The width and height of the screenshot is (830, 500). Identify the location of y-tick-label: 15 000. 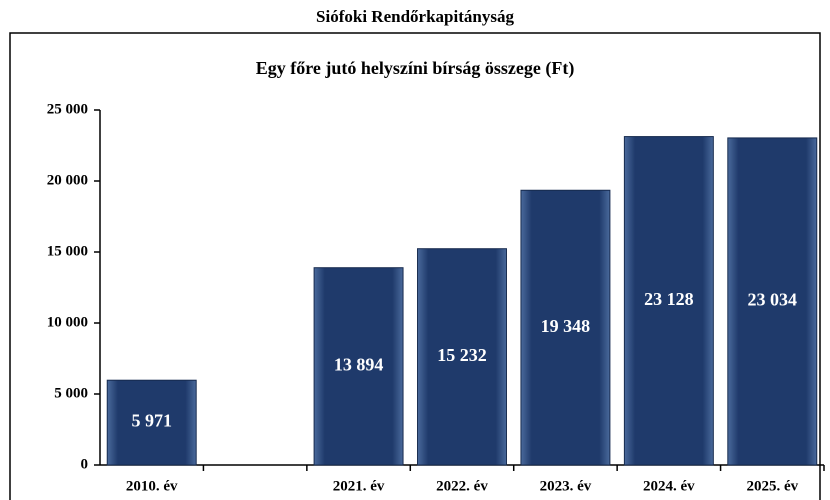
(67, 251).